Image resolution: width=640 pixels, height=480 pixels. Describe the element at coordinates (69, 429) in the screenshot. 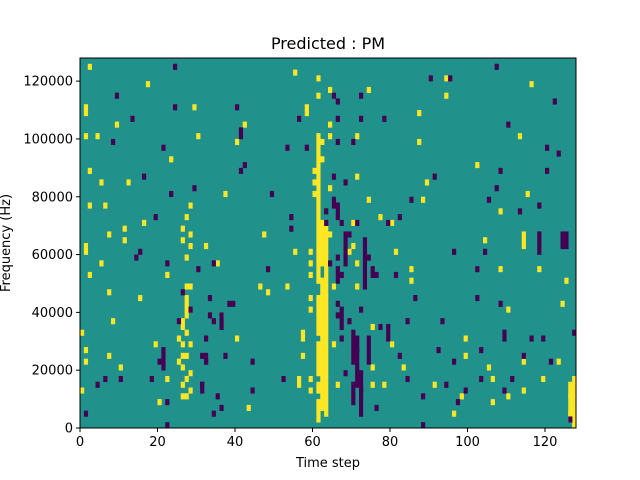

I see `y-tick-label: 0` at that location.